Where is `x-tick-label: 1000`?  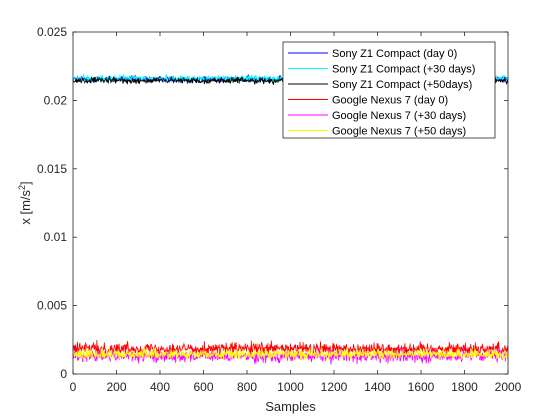
x-tick-label: 1000 is located at coordinates (290, 387).